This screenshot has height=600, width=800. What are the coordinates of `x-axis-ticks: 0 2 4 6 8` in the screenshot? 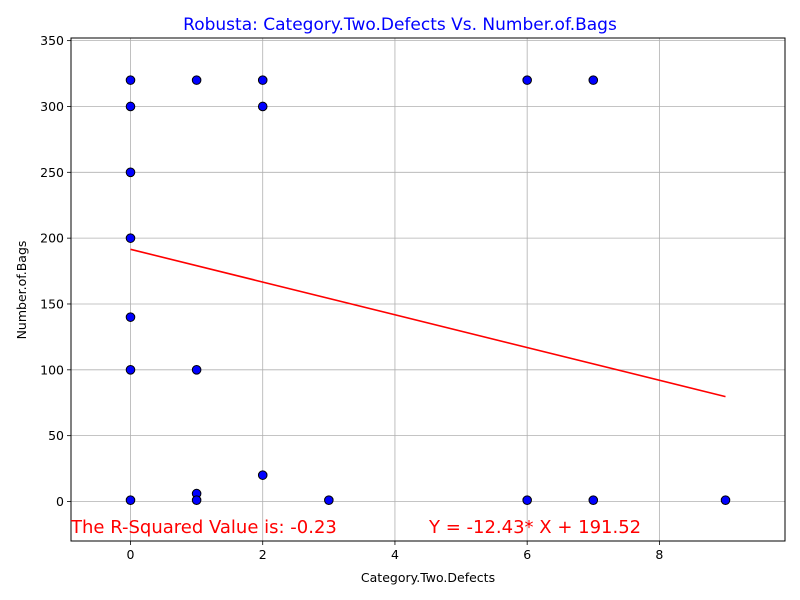 It's located at (395, 551).